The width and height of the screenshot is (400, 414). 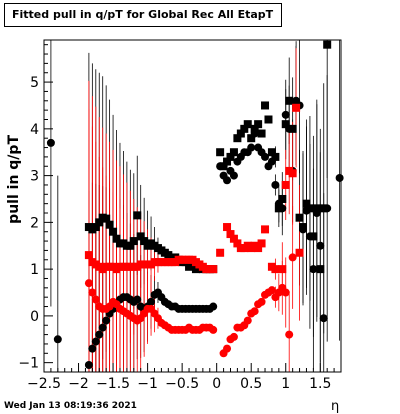 I want to click on x-tick-label: −1.5, so click(x=113, y=384).